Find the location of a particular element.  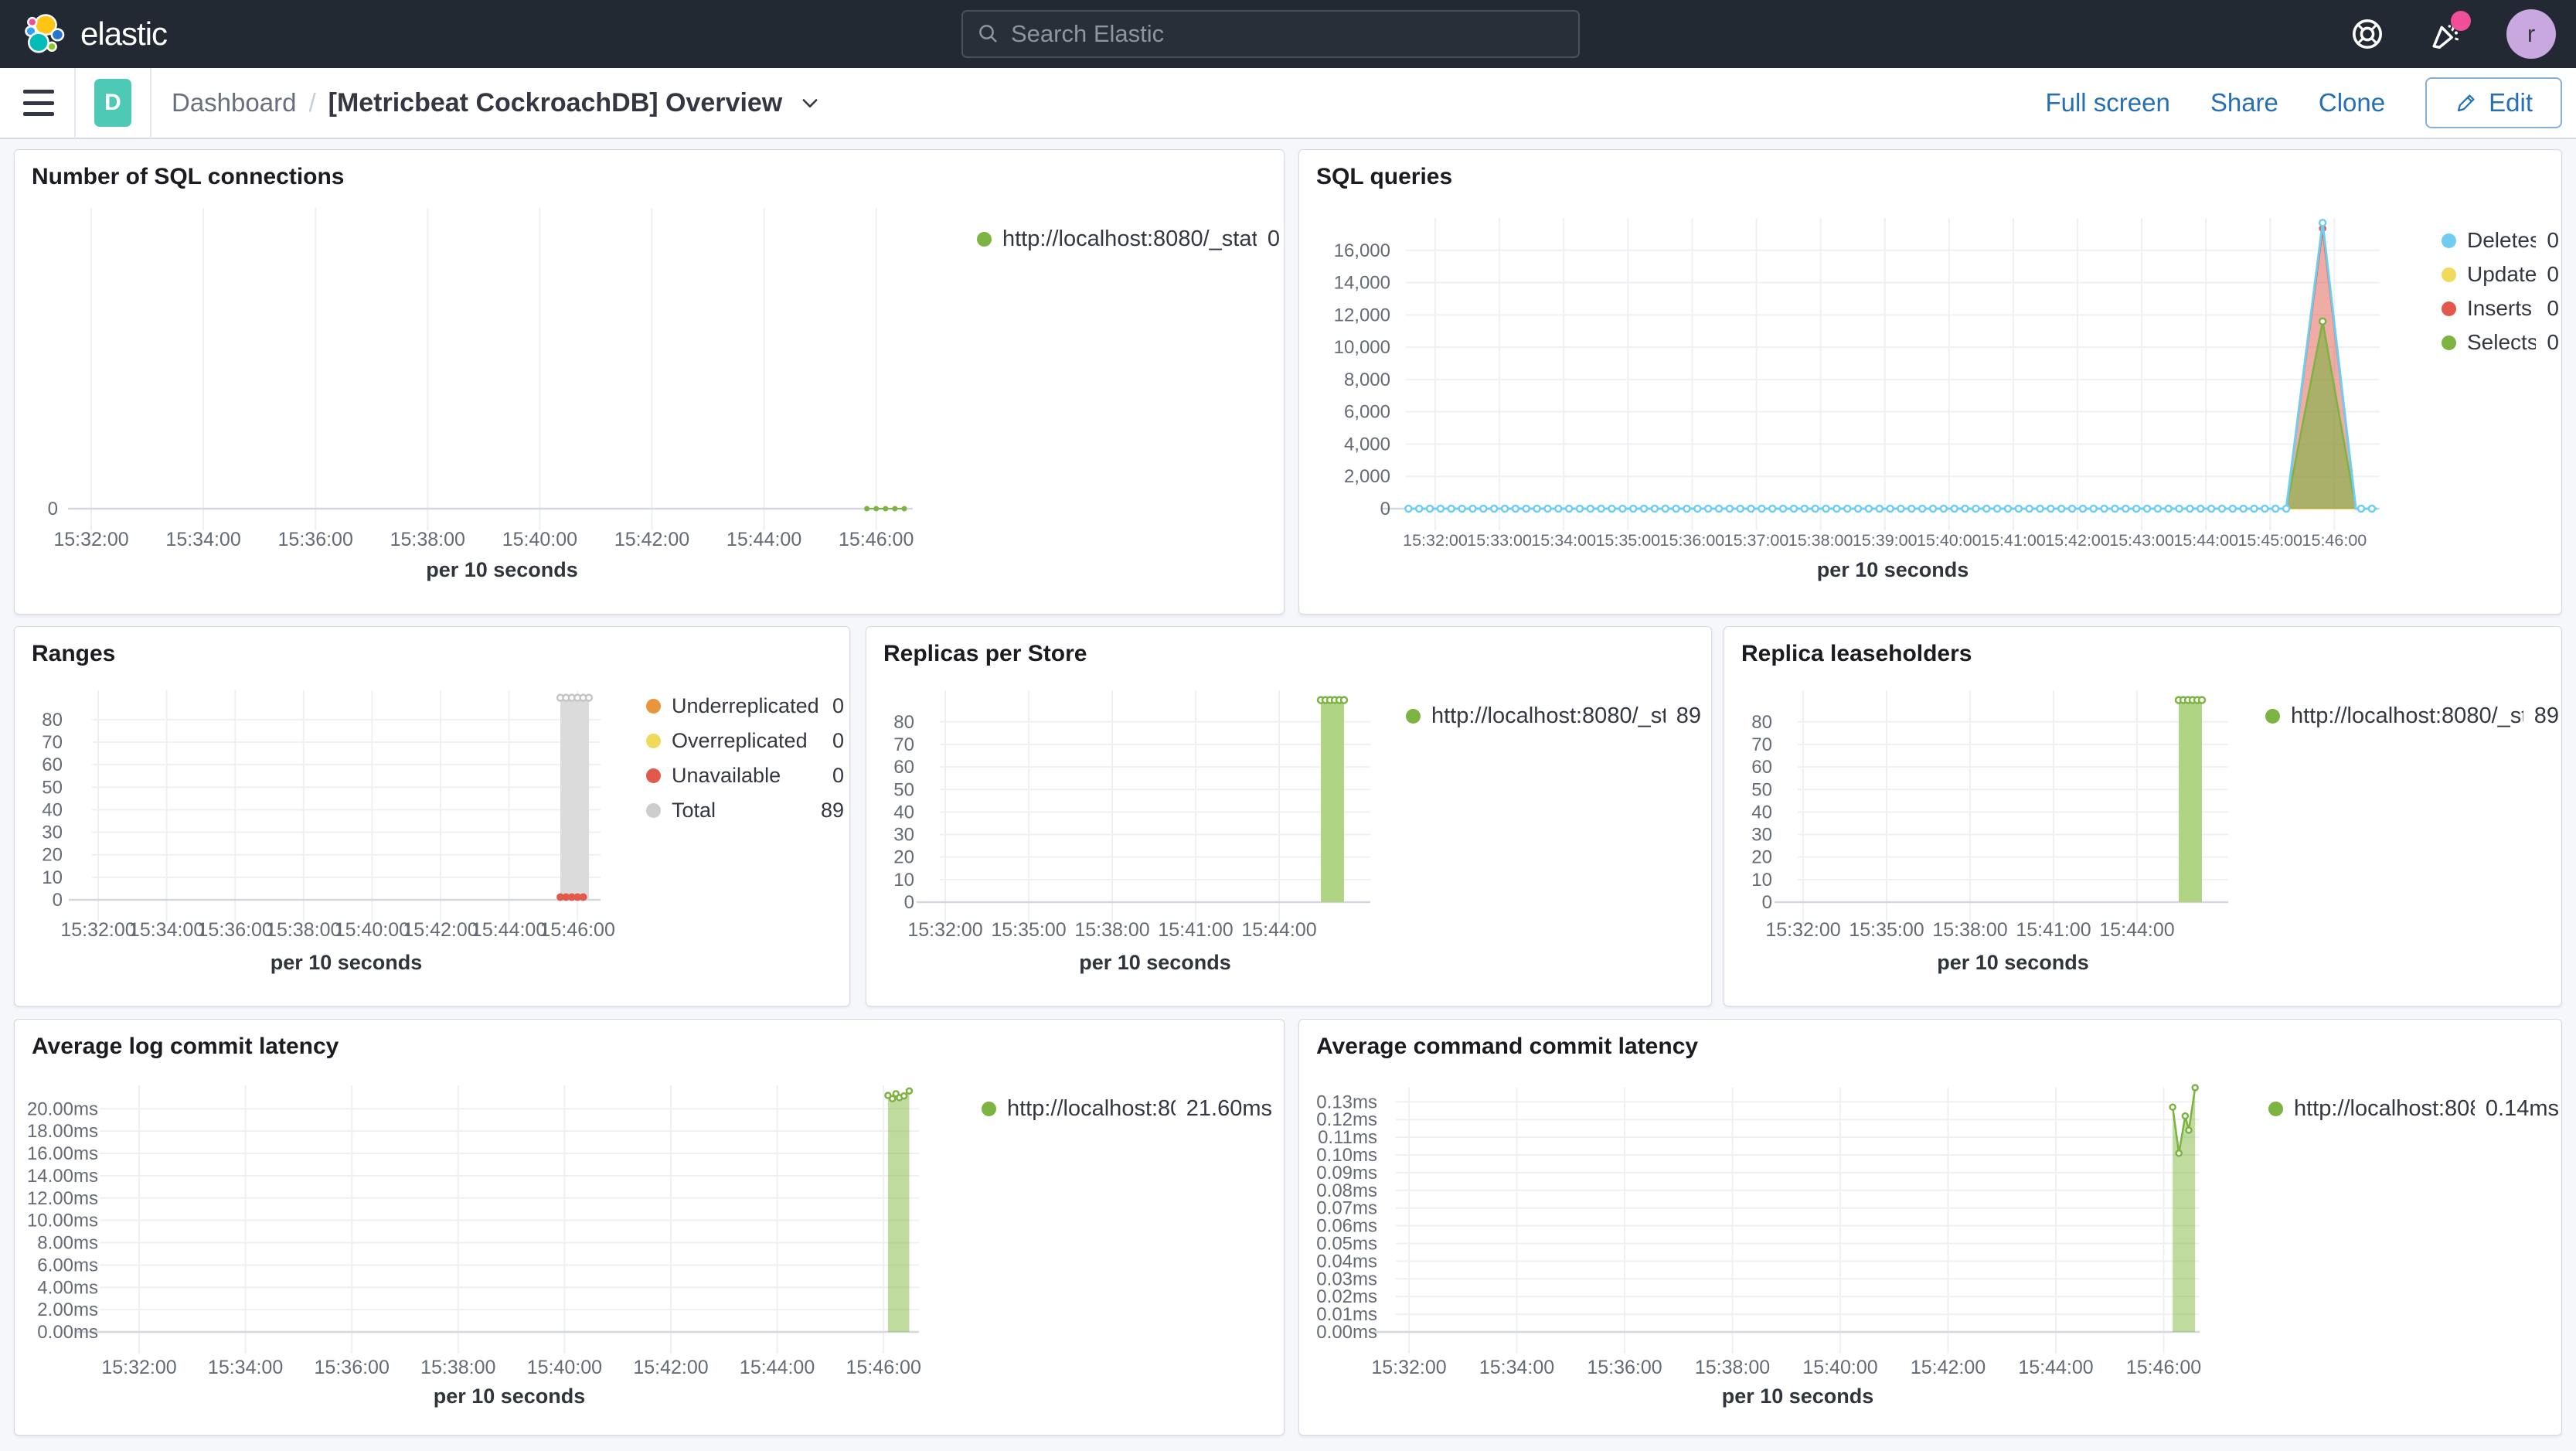

svg-text: 12.00ms is located at coordinates (62, 1198).